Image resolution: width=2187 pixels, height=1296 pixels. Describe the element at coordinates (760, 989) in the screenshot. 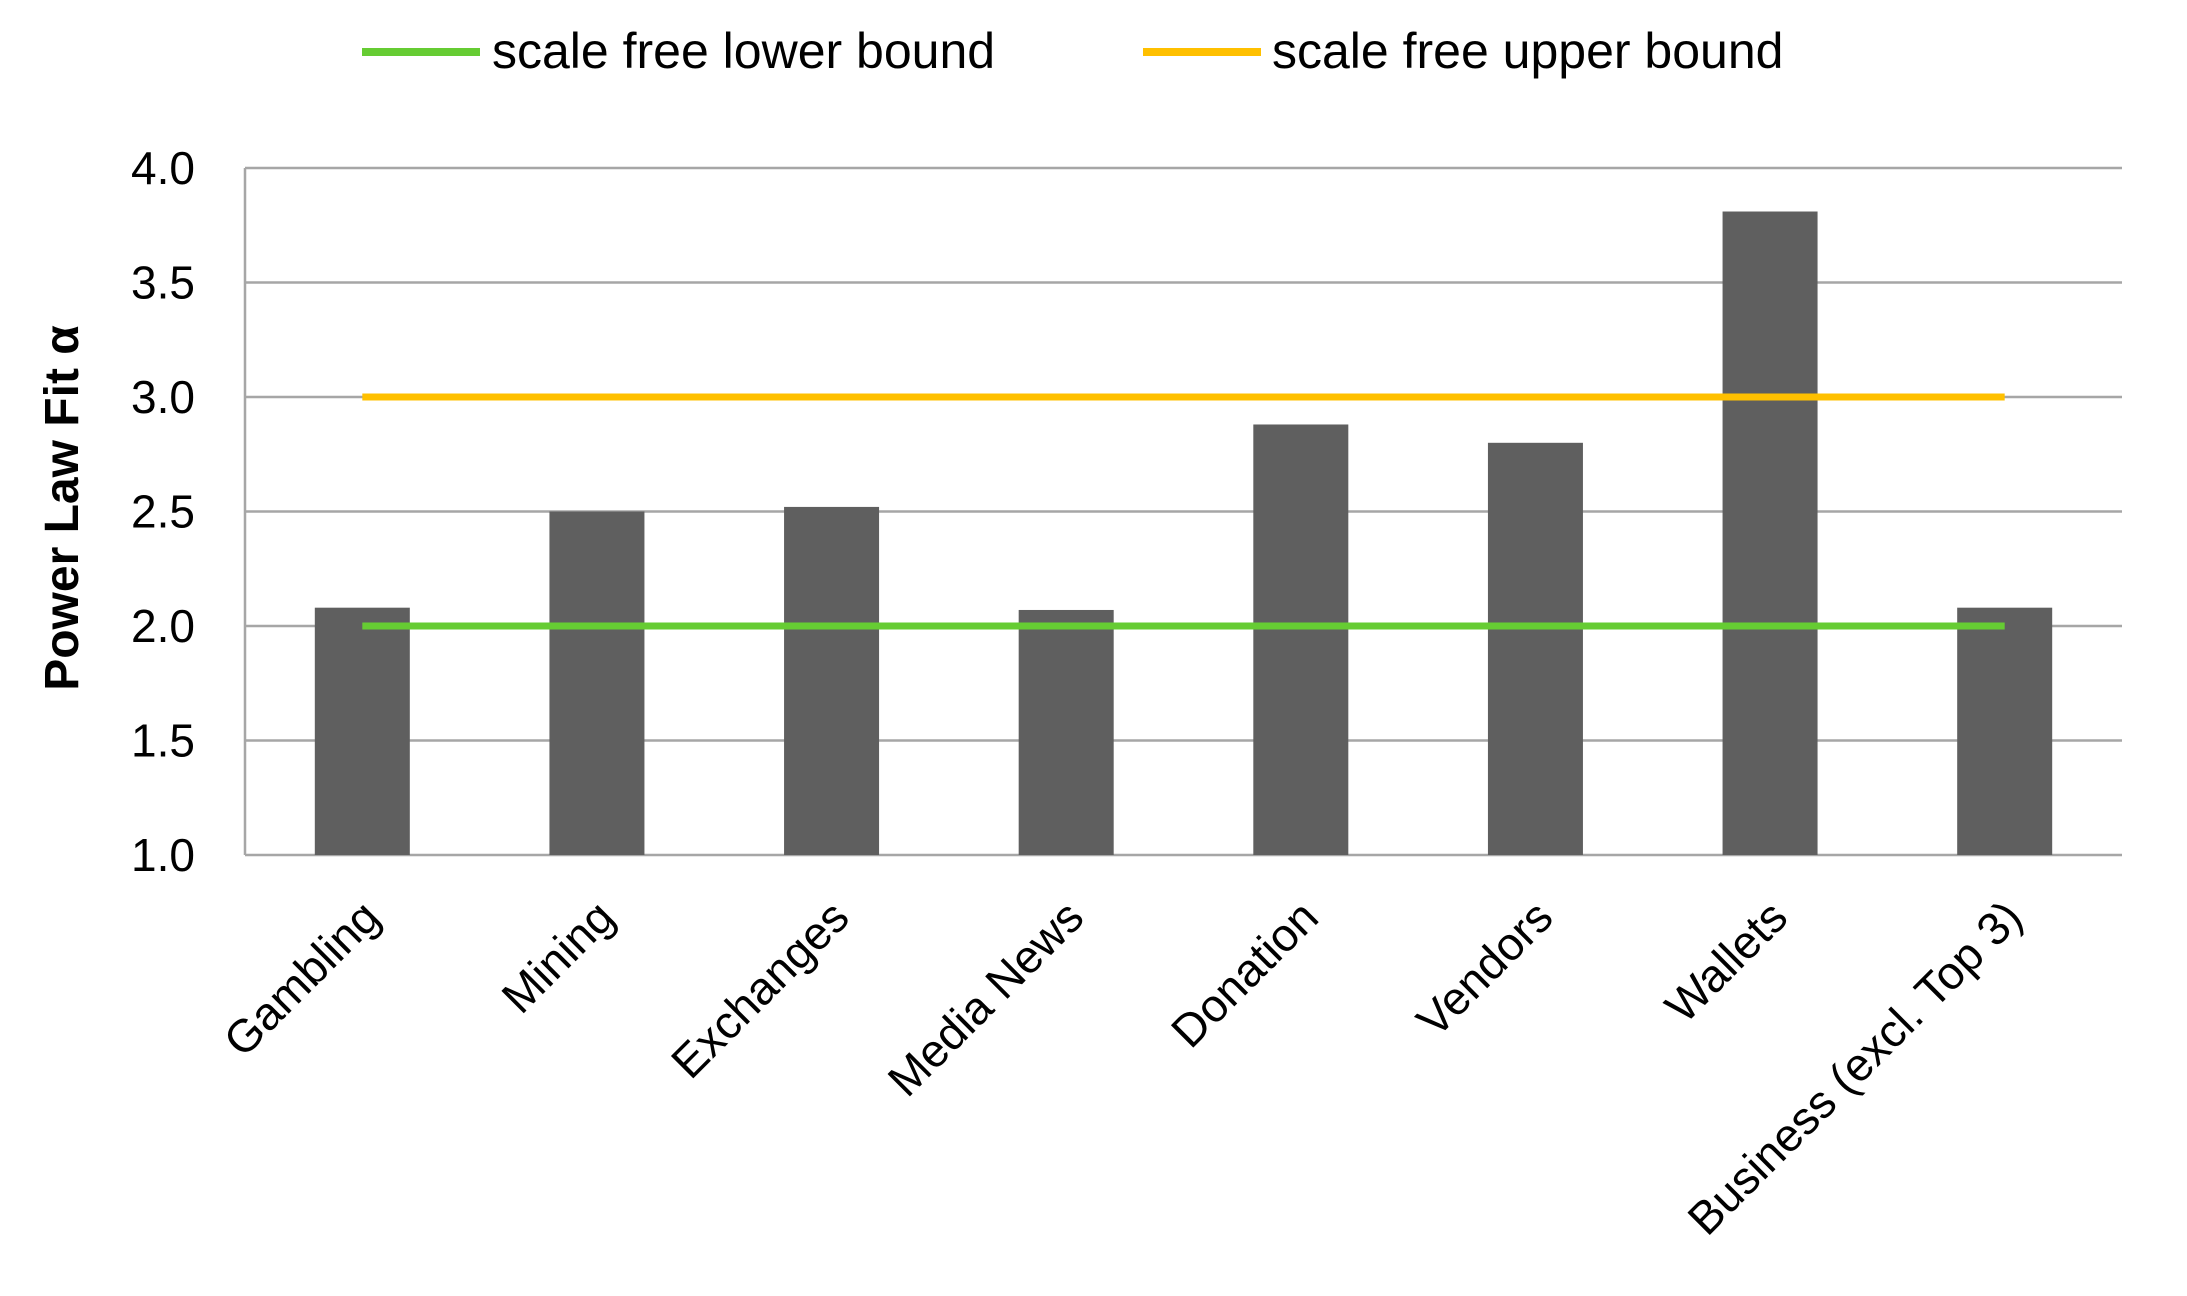

I see `x-tick-label: Exchanges` at that location.